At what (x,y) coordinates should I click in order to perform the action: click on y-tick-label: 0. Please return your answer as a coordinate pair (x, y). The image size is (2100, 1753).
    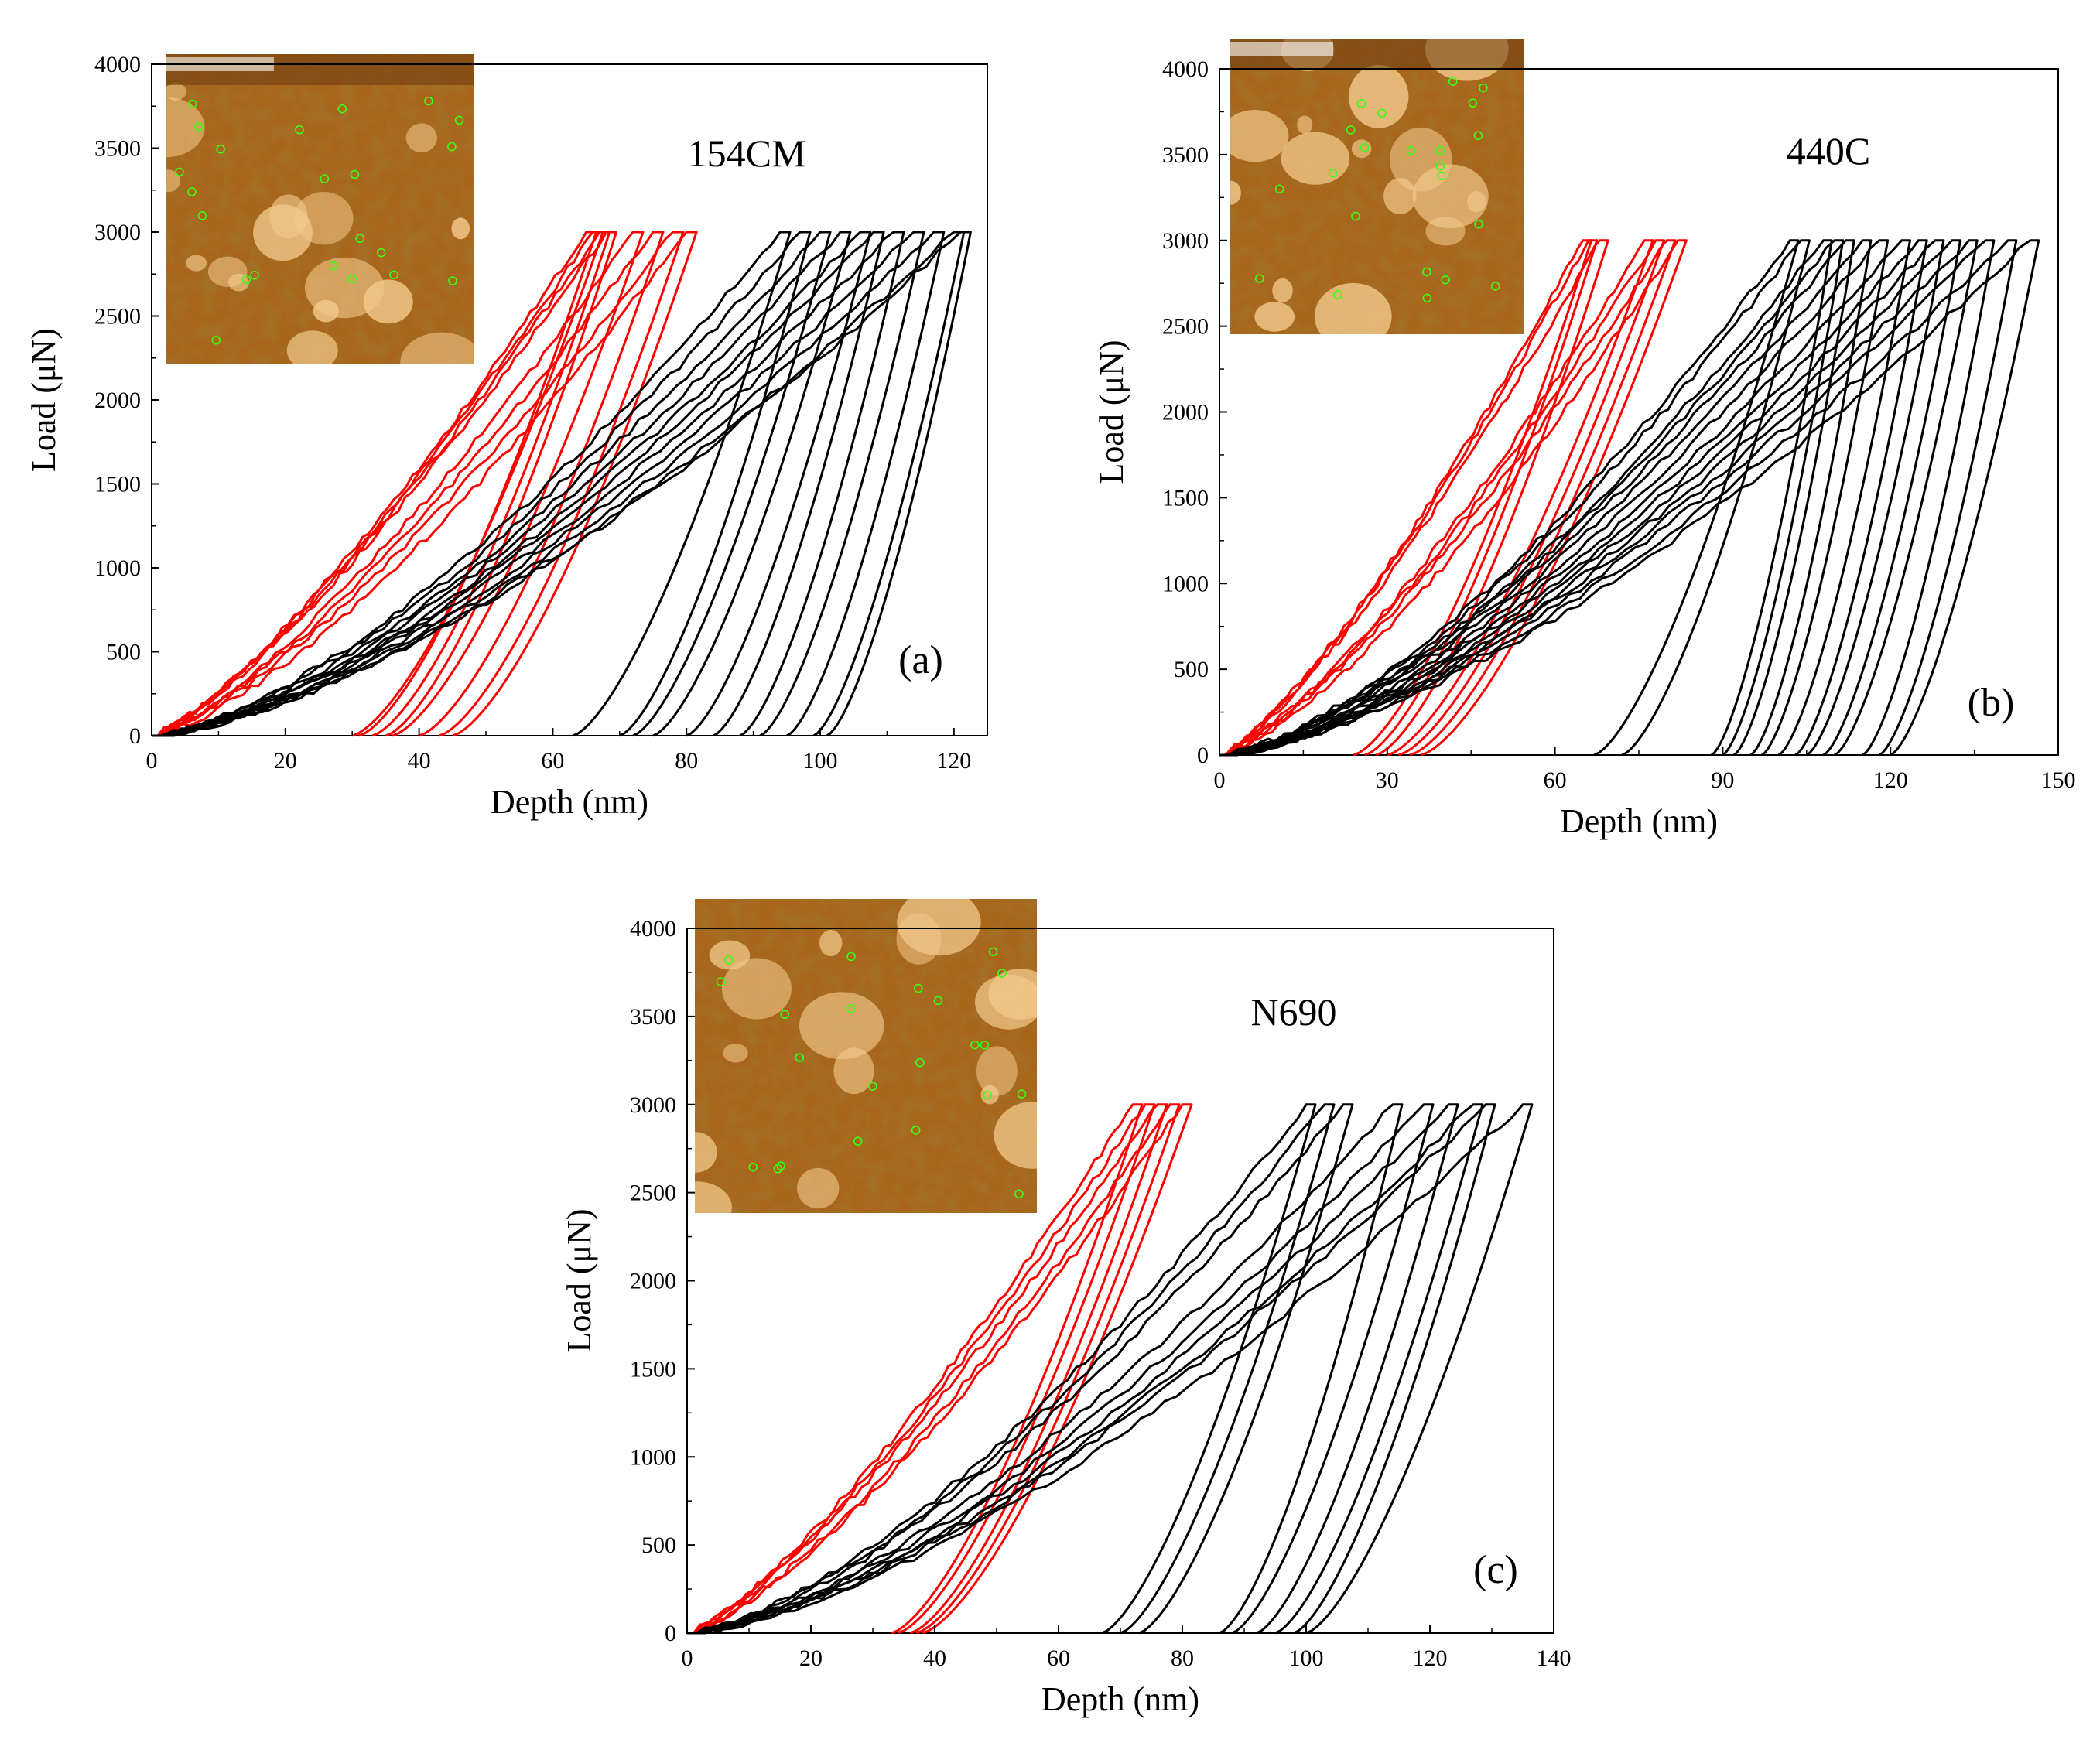
    Looking at the image, I should click on (135, 736).